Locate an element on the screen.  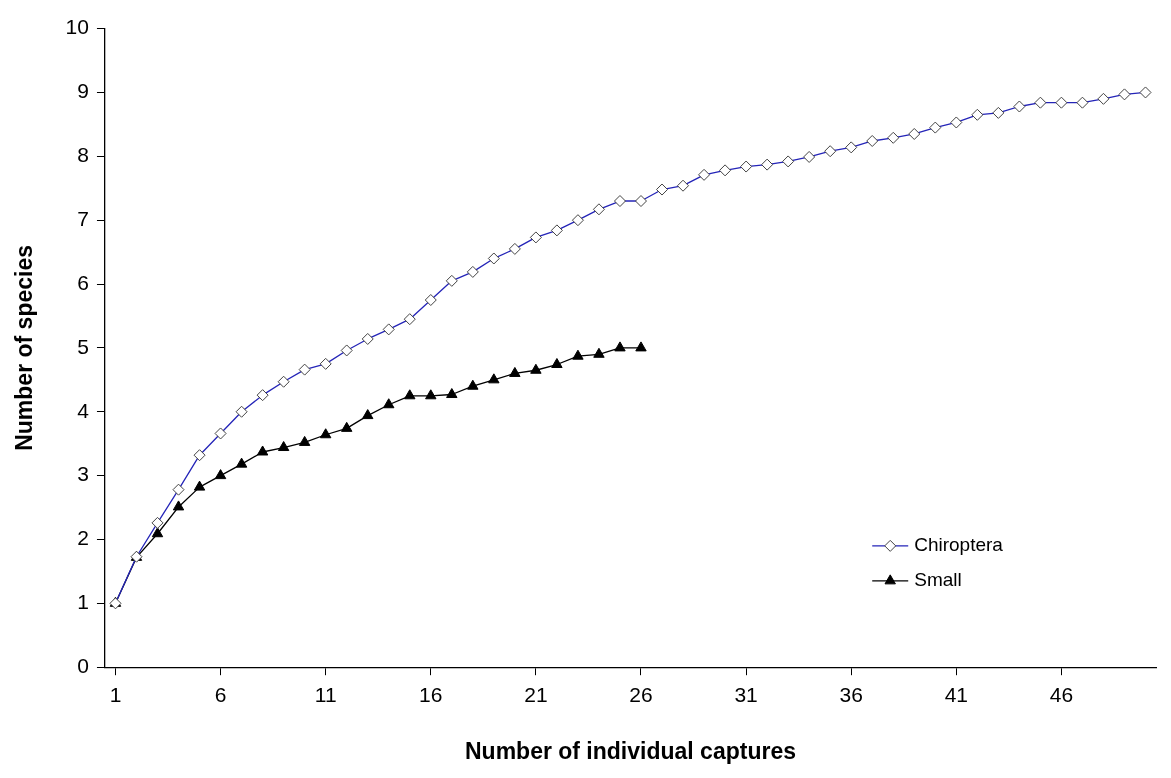
y-tick-label: 3 is located at coordinates (83, 474).